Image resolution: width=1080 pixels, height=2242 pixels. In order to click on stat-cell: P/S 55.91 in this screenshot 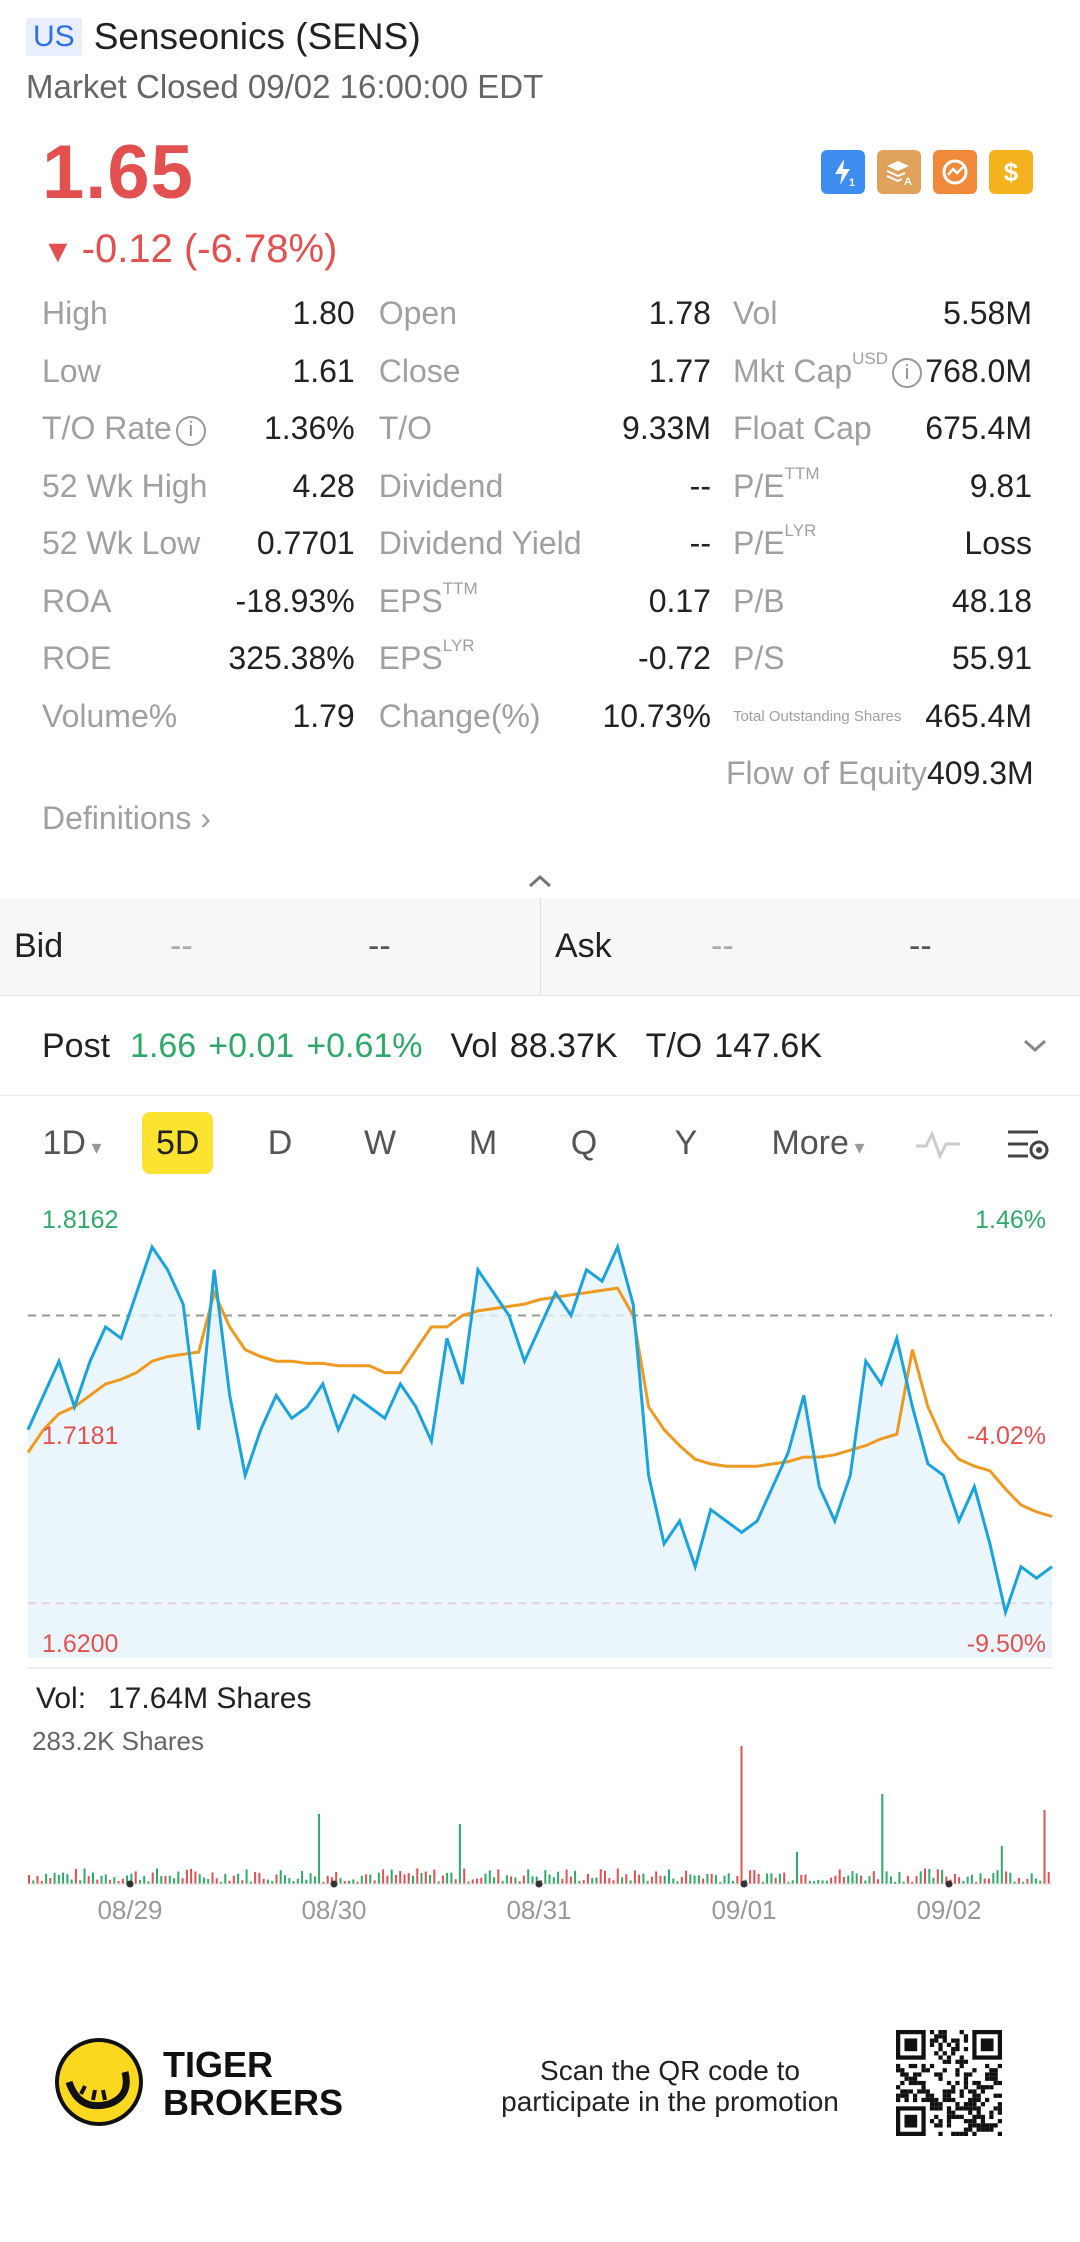, I will do `click(882, 658)`.